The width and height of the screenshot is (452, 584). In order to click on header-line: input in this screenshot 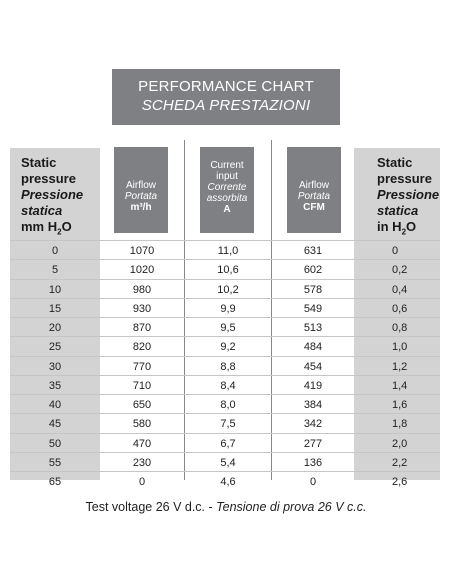, I will do `click(227, 176)`.